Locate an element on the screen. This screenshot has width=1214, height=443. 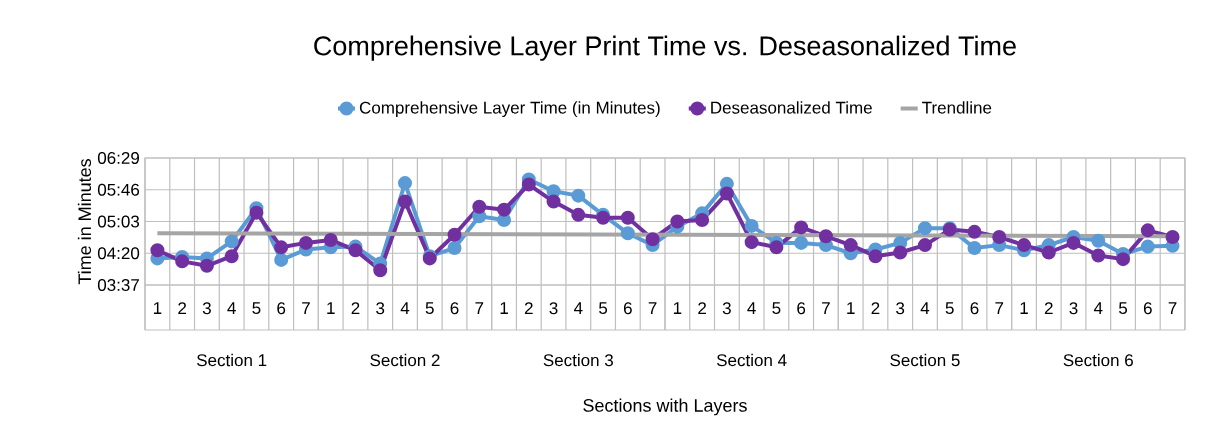
text: Section 5 is located at coordinates (925, 360).